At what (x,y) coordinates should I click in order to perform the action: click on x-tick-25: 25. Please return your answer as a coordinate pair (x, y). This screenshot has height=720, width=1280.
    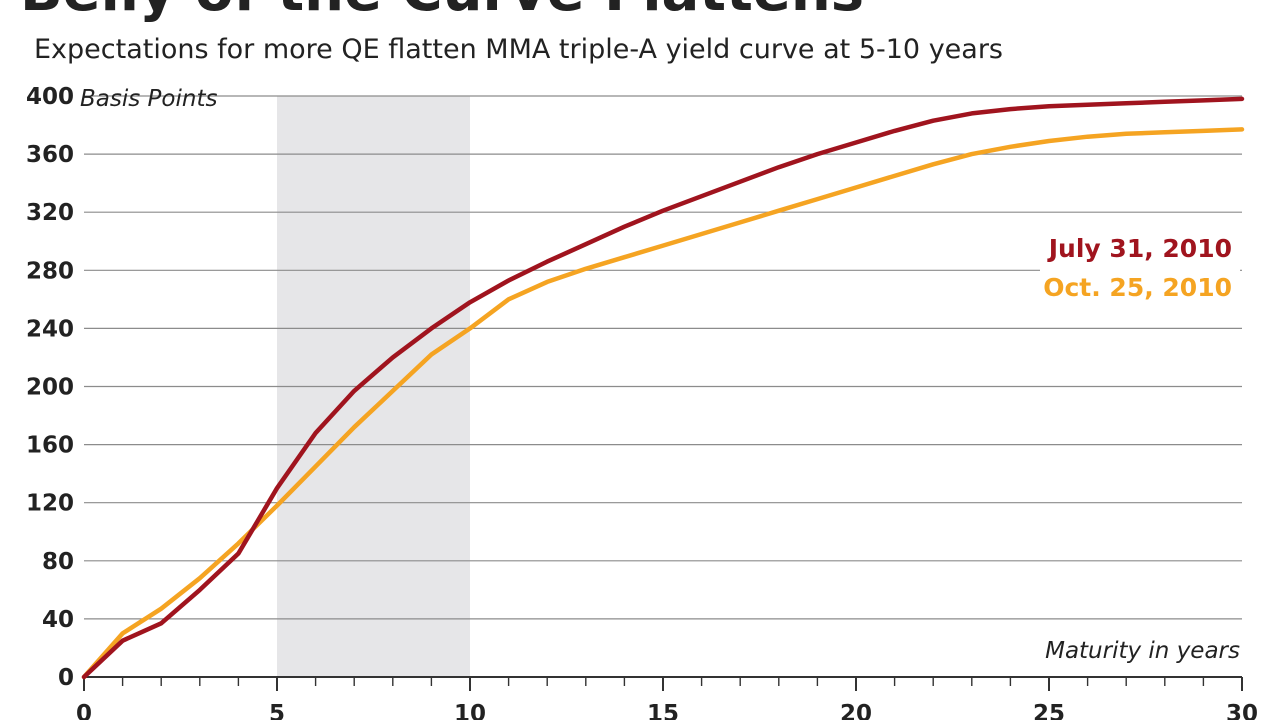
    Looking at the image, I should click on (1049, 710).